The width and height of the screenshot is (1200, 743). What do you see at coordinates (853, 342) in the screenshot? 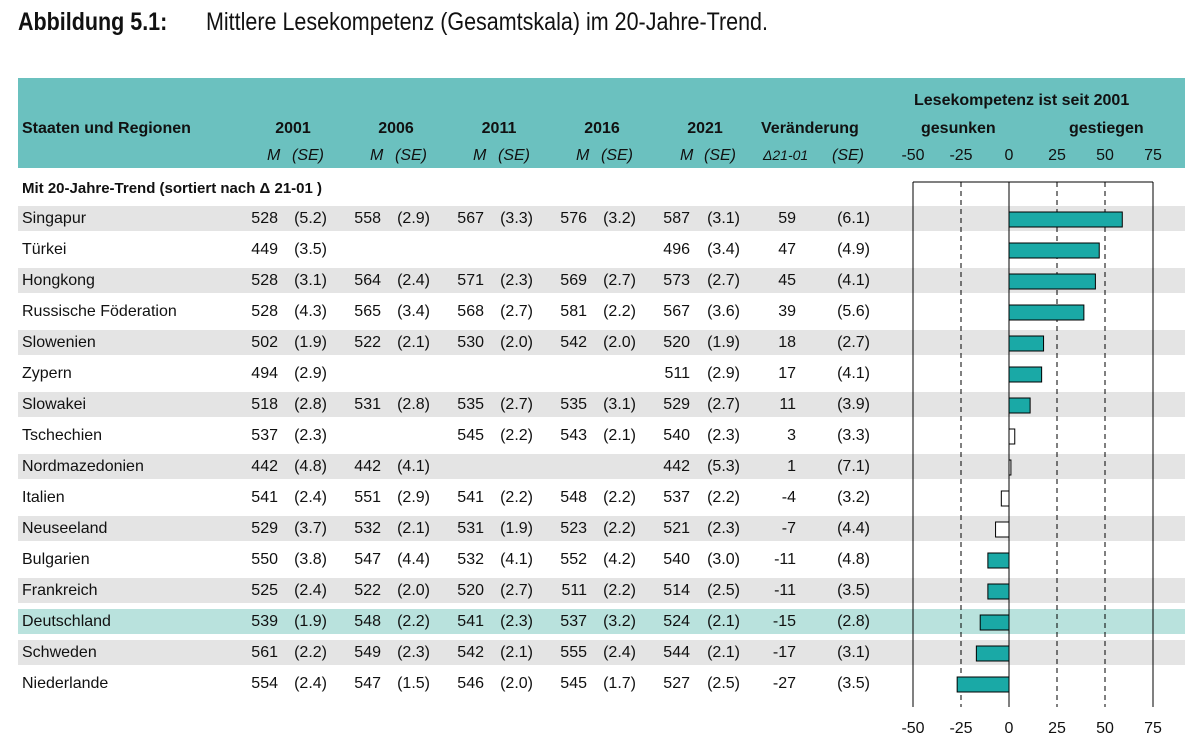
I see `cell-se_delta: (2.7)` at bounding box center [853, 342].